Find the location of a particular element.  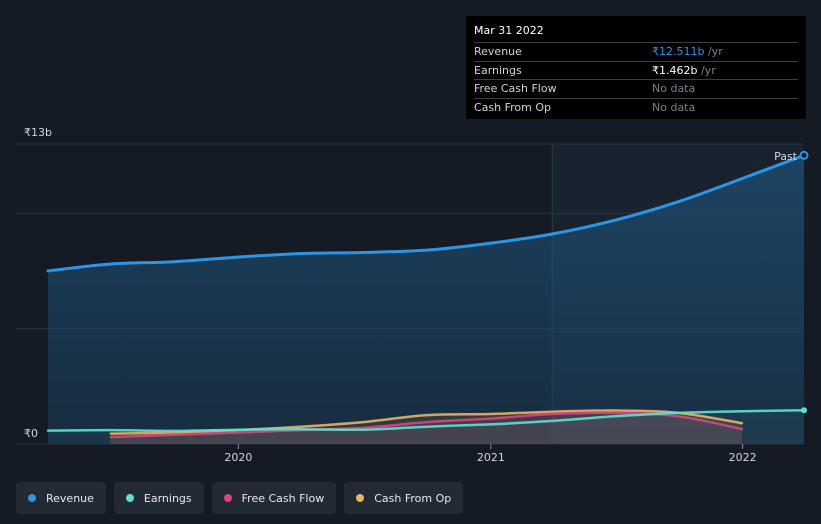

x-tick-label: 2022 is located at coordinates (743, 457).